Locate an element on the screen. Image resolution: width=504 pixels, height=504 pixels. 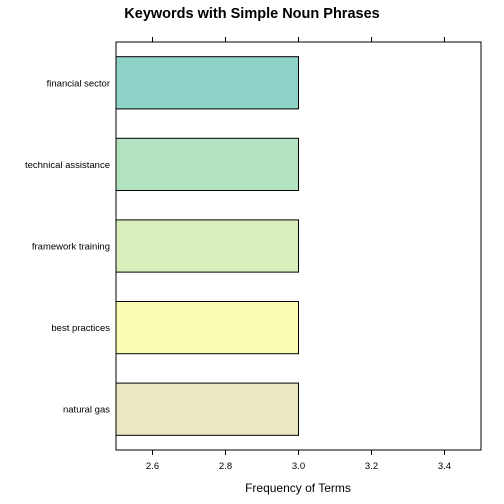
bottom-tick-marks is located at coordinates (298, 452).